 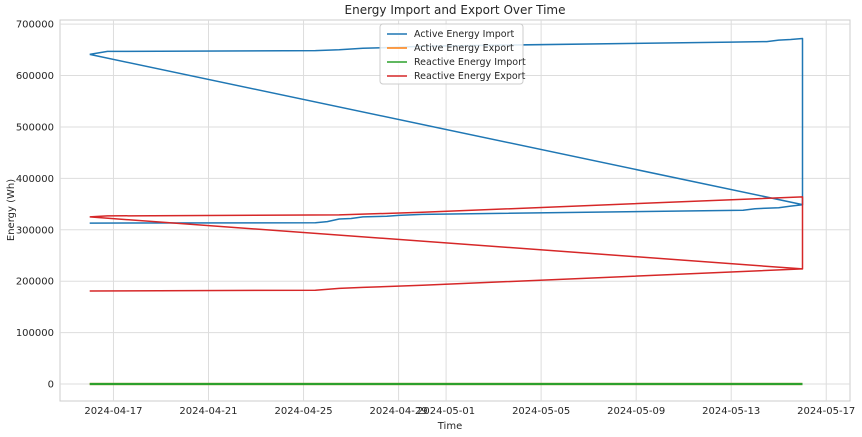 I want to click on x-tick-label: 2024-04-21, so click(x=208, y=411).